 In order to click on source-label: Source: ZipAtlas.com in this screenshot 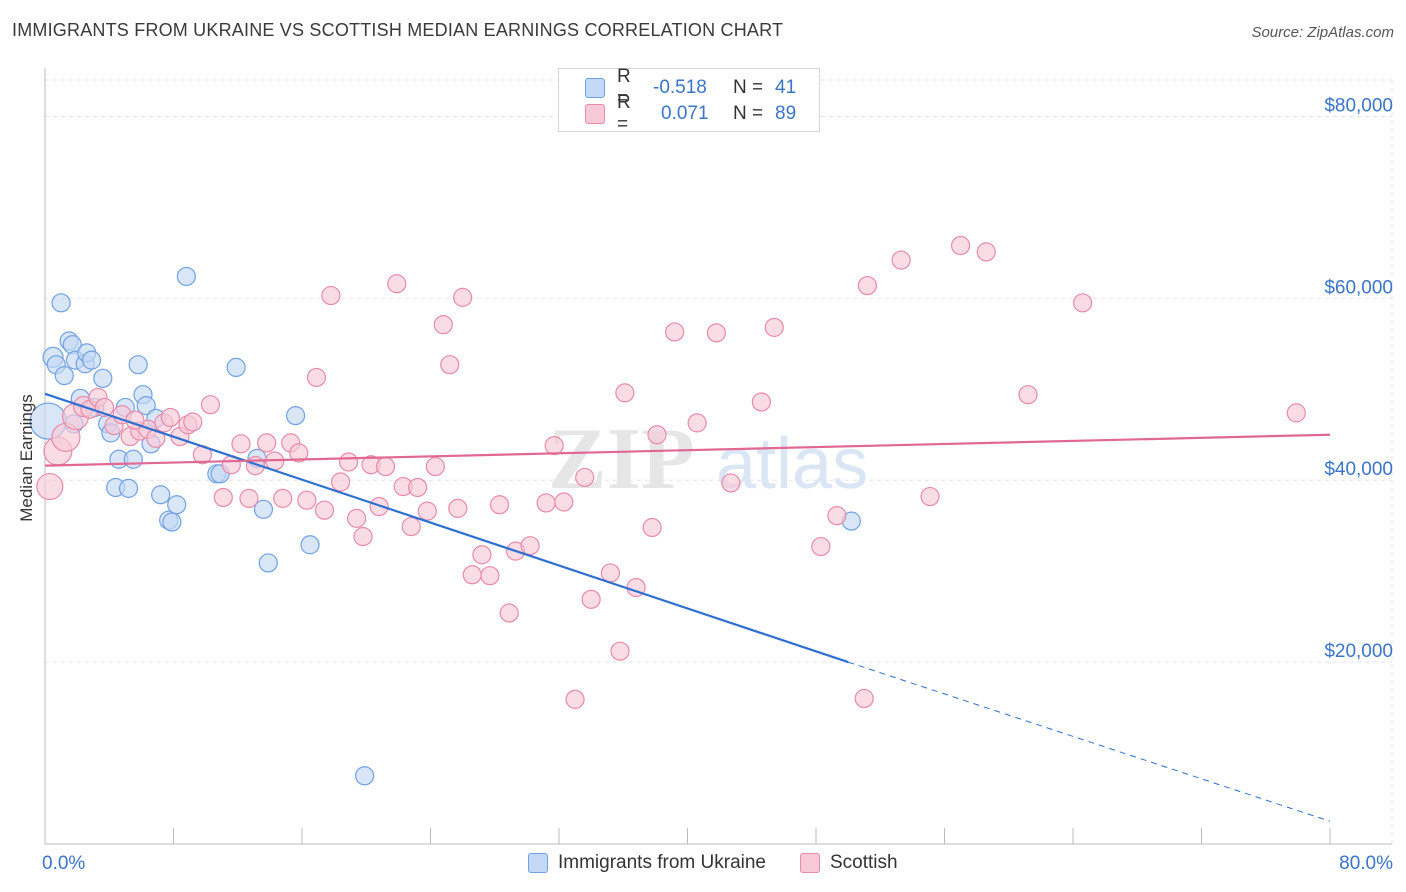, I will do `click(1322, 32)`.